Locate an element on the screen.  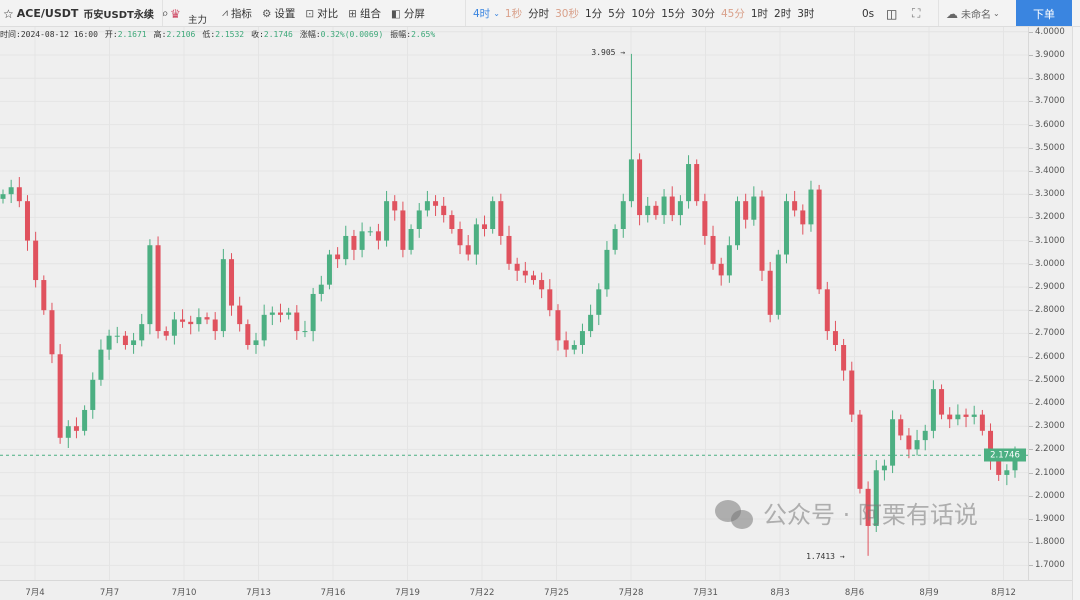
y-tick-label: 3.1000 is located at coordinates (1047, 240).